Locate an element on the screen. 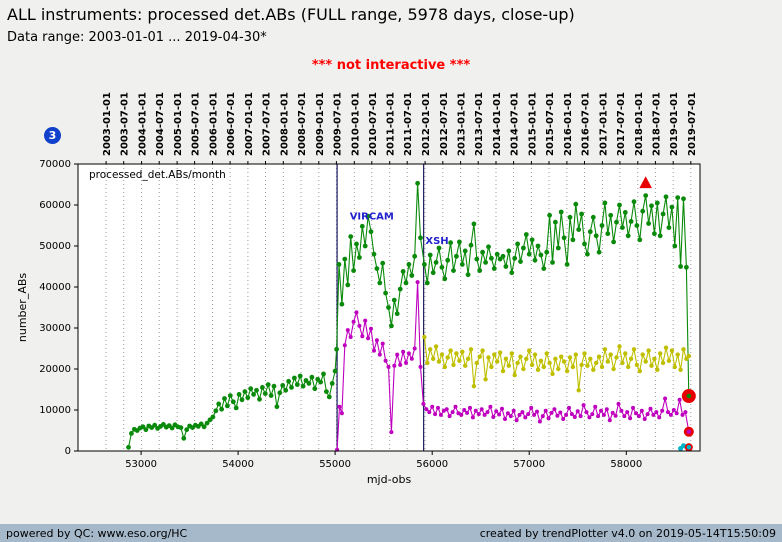  date-tick-label: 2019-07-01 is located at coordinates (692, 124).